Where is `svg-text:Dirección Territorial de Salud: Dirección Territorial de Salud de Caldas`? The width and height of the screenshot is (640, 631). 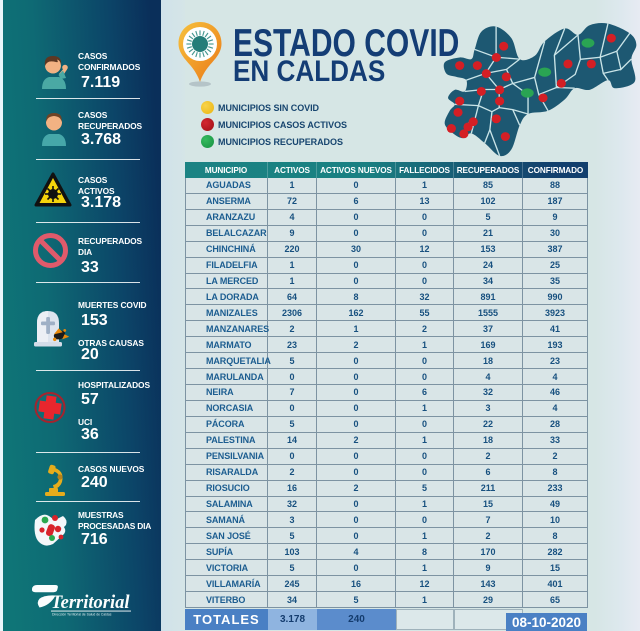
svg-text:Dirección Territorial de Salud: Dirección Territorial de Salud de Caldas is located at coordinates (82, 614).